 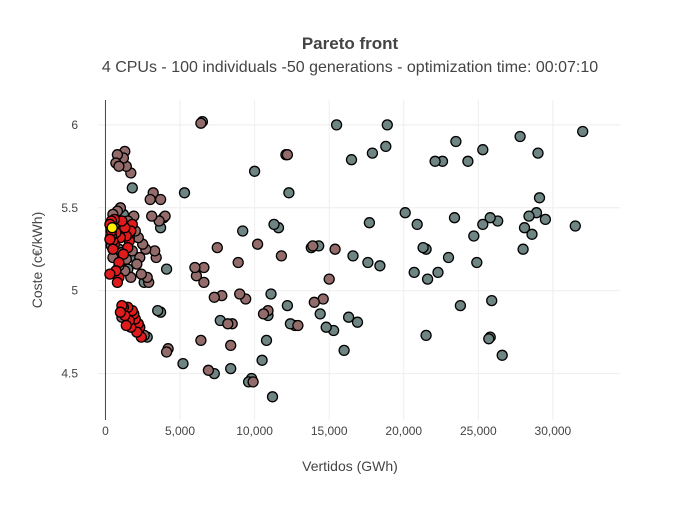 What do you see at coordinates (350, 43) in the screenshot?
I see `chart-title: Pareto front` at bounding box center [350, 43].